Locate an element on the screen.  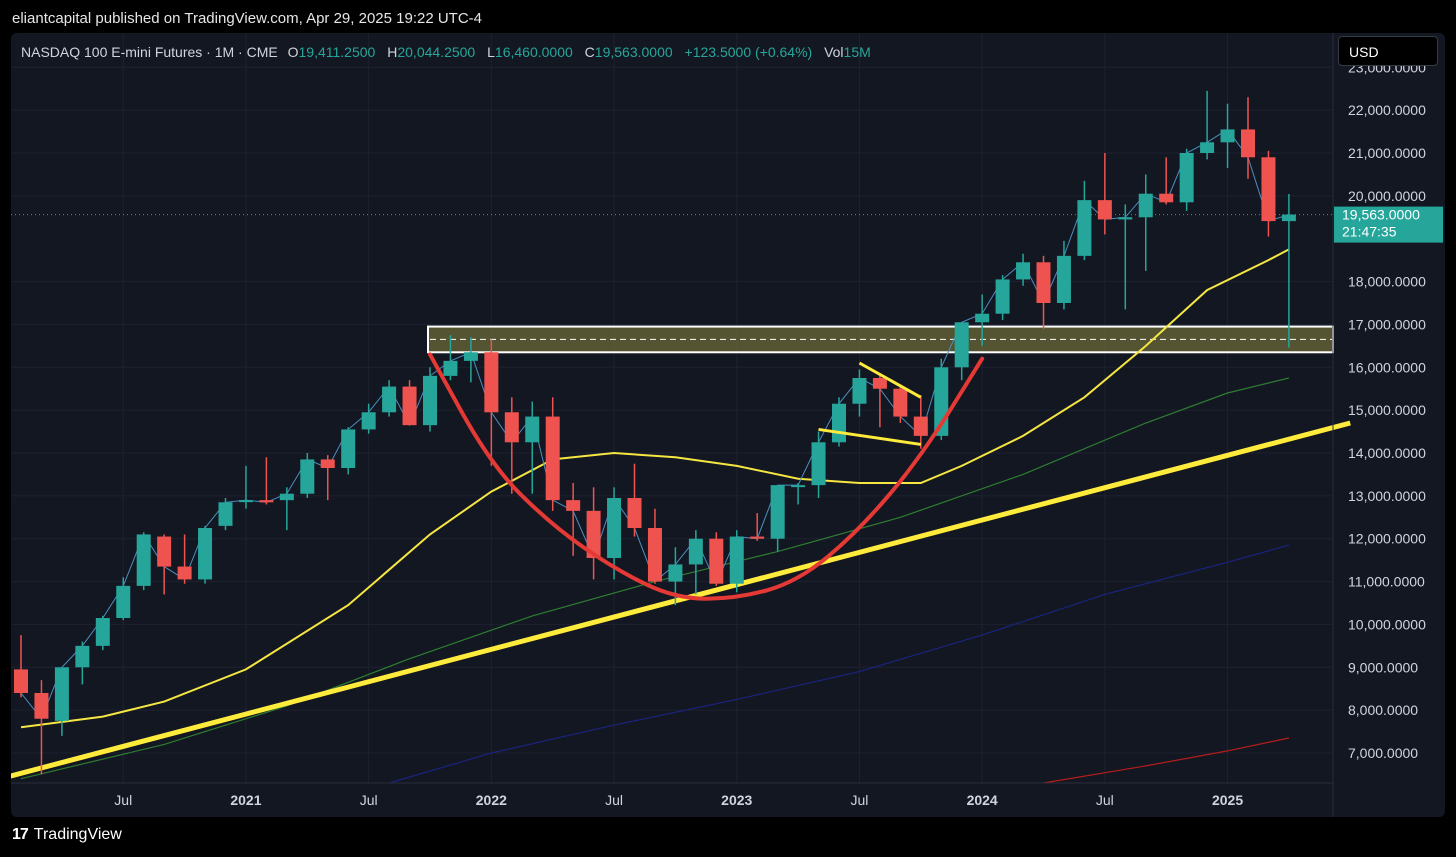
last-price-tag is located at coordinates (1388, 224).